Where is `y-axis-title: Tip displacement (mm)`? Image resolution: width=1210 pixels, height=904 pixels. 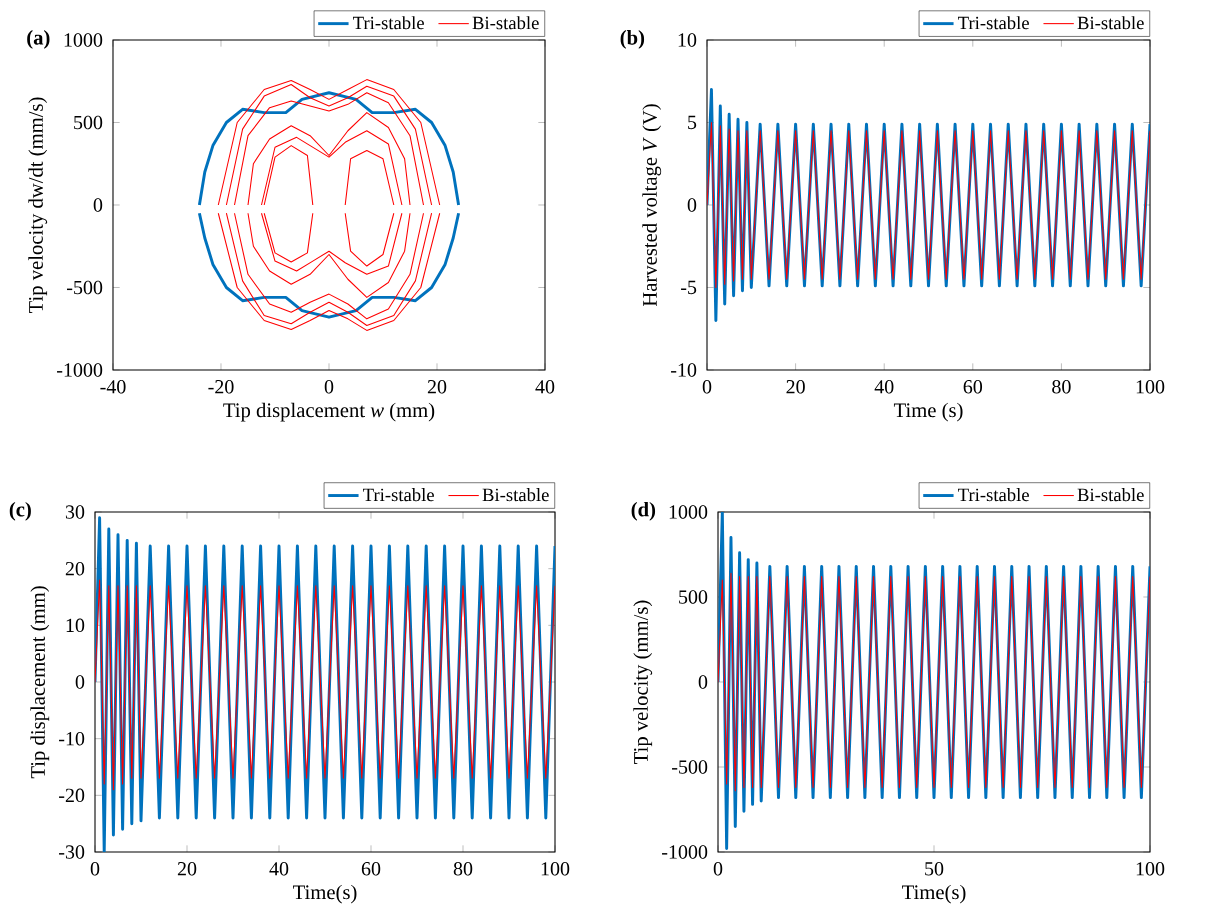 y-axis-title: Tip displacement (mm) is located at coordinates (40, 682).